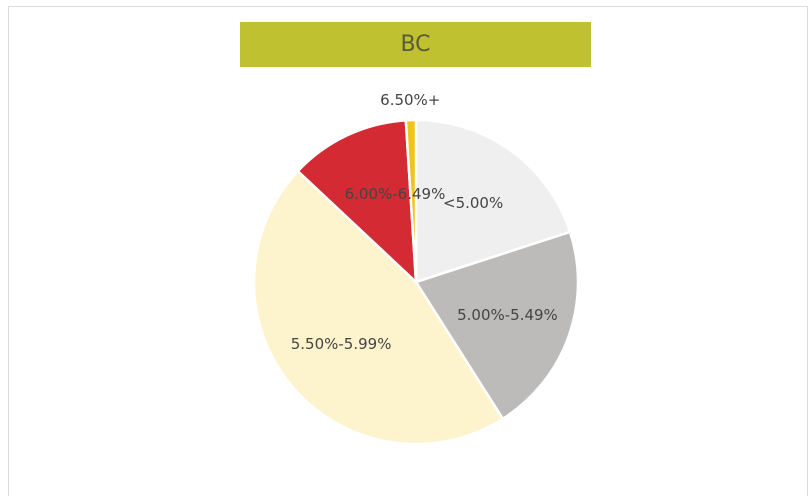 The height and width of the screenshot is (496, 810). I want to click on slice-label: 5.50%-5.99%, so click(341, 343).